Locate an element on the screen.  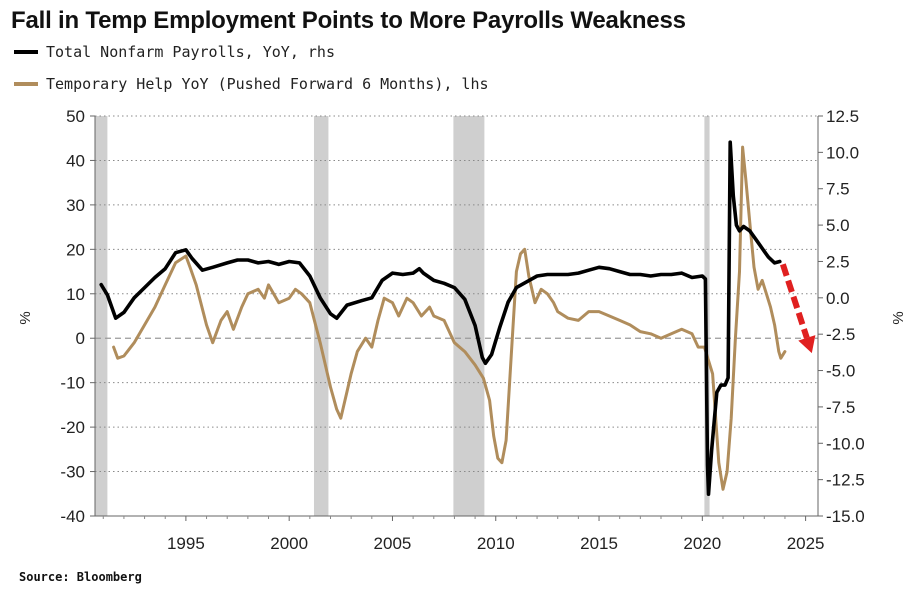
right-tick-label-10: -12.5 is located at coordinates (845, 480).